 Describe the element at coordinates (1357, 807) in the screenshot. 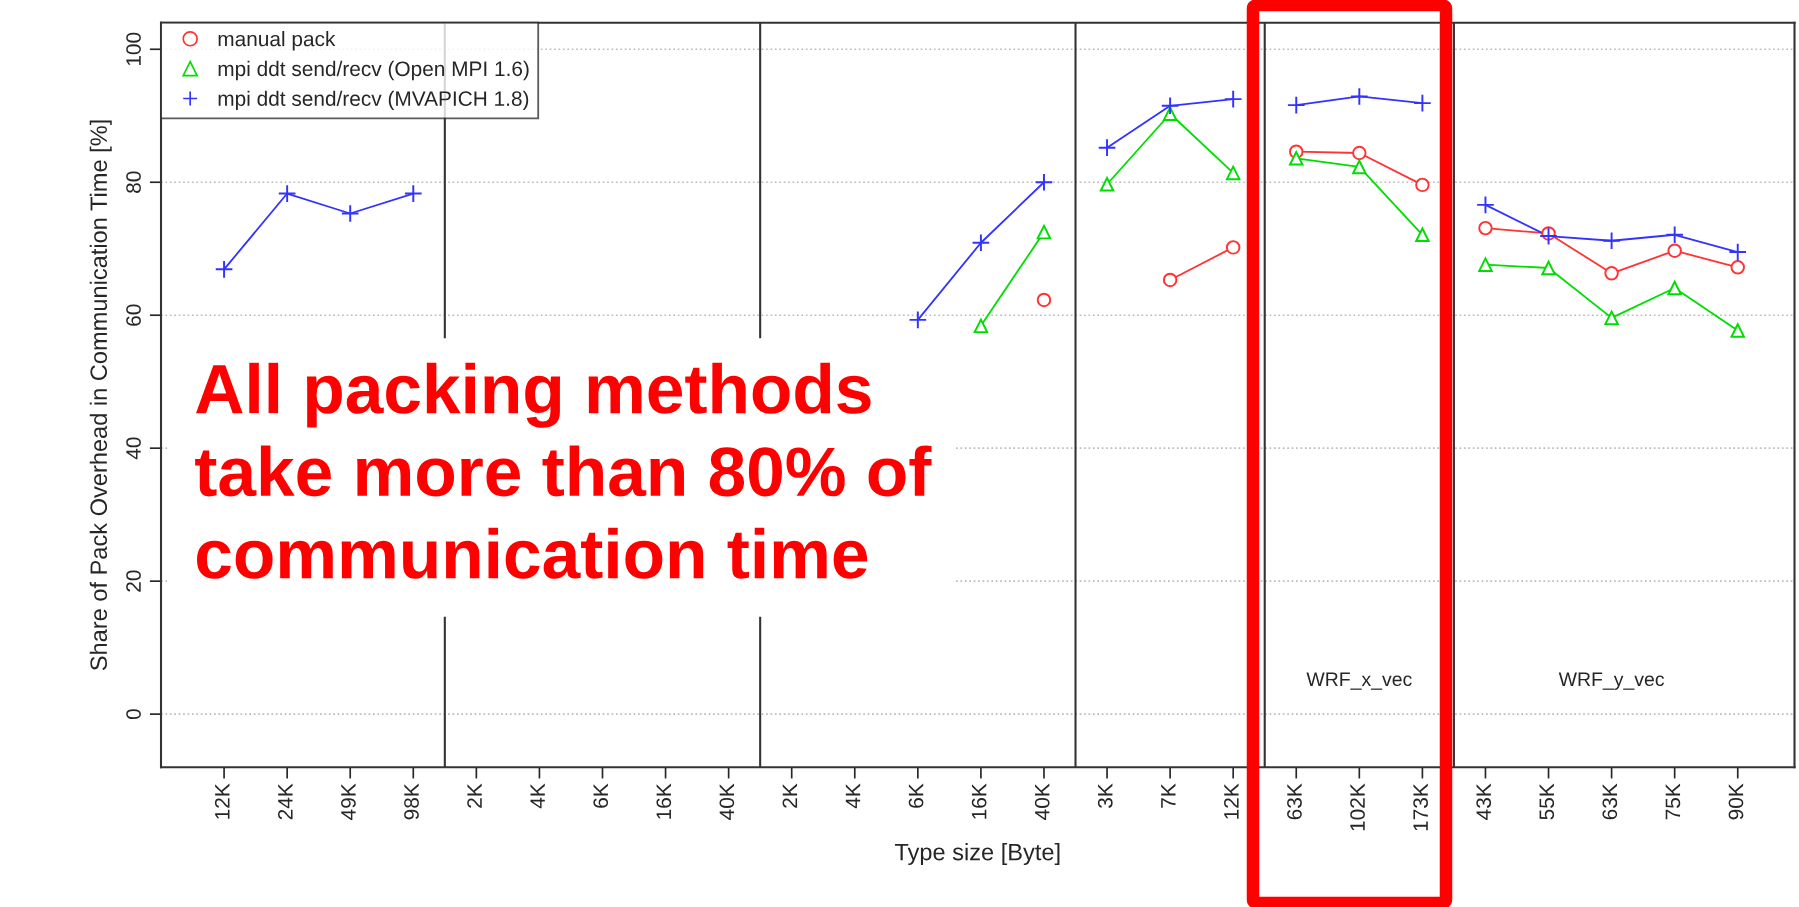

I see `x-tick-label: 102K` at that location.